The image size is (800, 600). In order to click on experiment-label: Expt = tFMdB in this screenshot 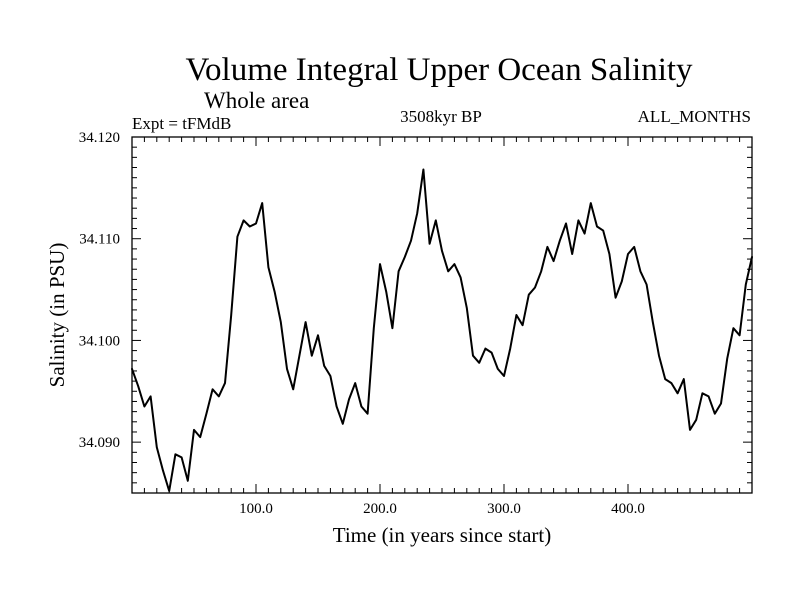, I will do `click(181, 123)`.